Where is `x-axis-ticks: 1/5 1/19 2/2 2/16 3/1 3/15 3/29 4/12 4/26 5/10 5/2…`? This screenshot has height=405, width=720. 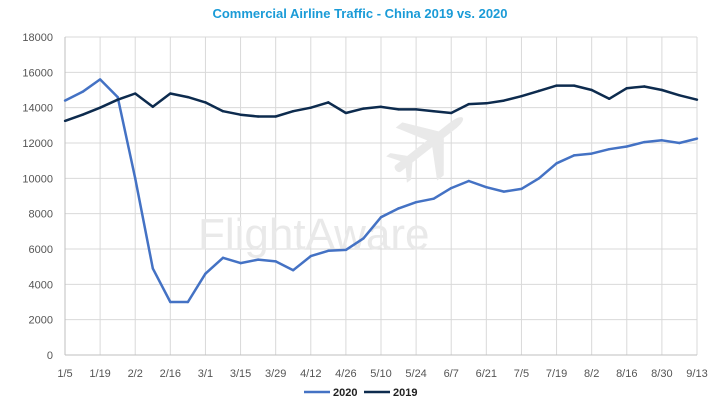 x-axis-ticks: 1/5 1/19 2/2 2/16 3/1 3/15 3/29 4/12 4/26 5/10 5/2… is located at coordinates (382, 374).